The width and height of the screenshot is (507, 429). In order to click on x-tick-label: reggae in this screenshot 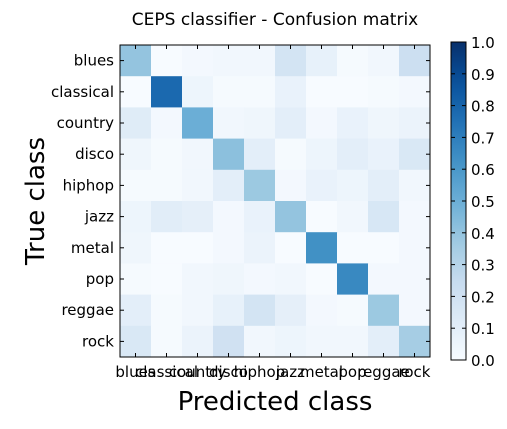, I will do `click(383, 372)`.